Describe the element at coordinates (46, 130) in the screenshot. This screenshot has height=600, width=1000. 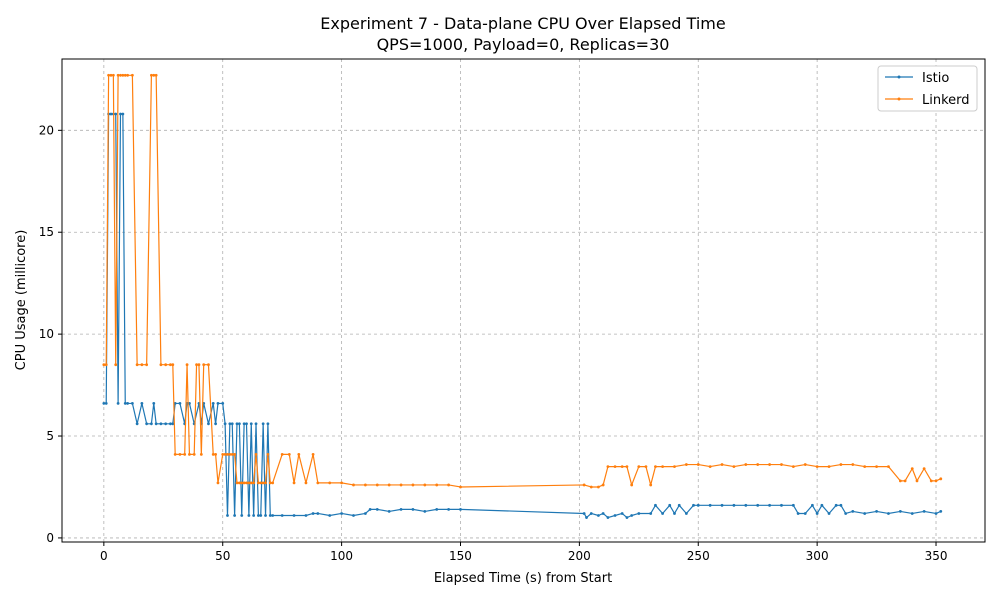
I see `y-tick-label: 20` at that location.